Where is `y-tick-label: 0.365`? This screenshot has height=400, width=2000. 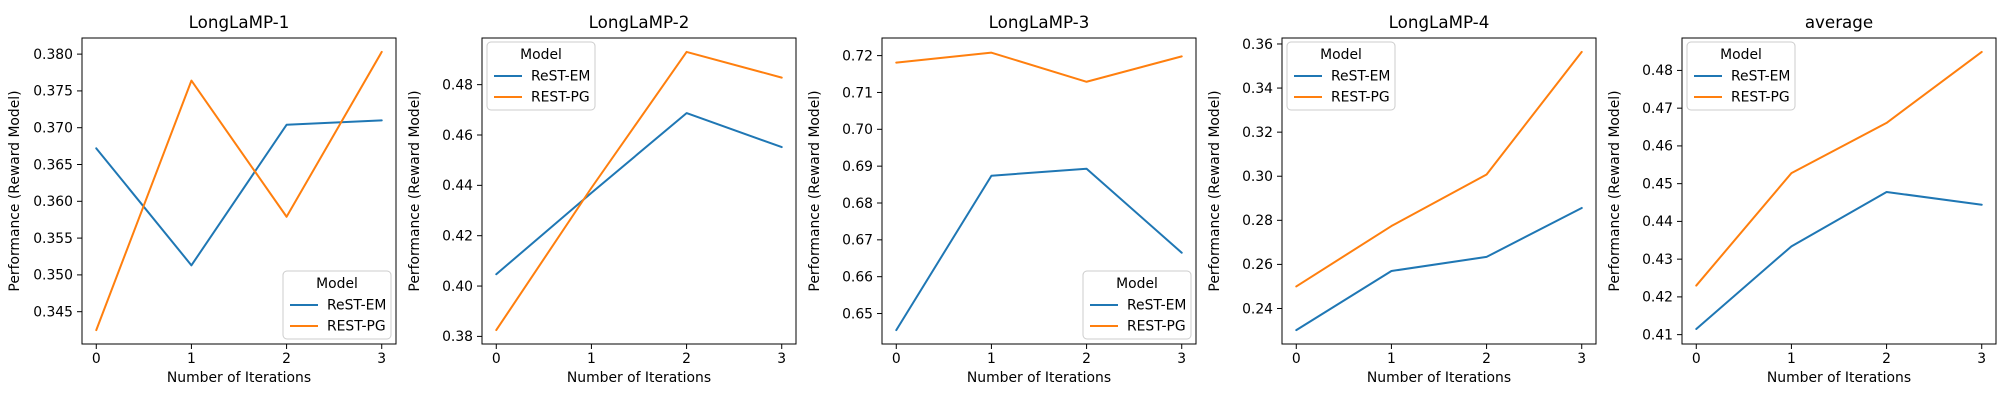
y-tick-label: 0.365 is located at coordinates (53, 165).